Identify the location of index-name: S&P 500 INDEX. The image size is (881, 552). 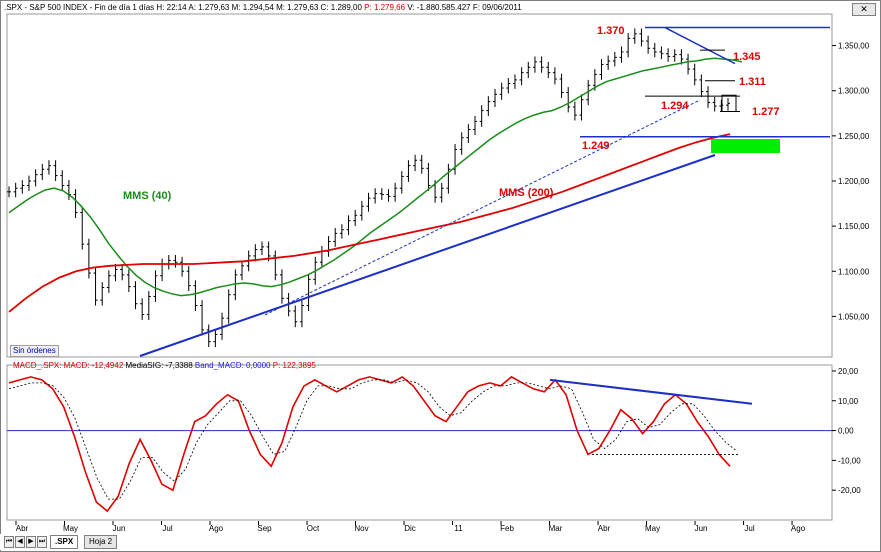
(58, 7).